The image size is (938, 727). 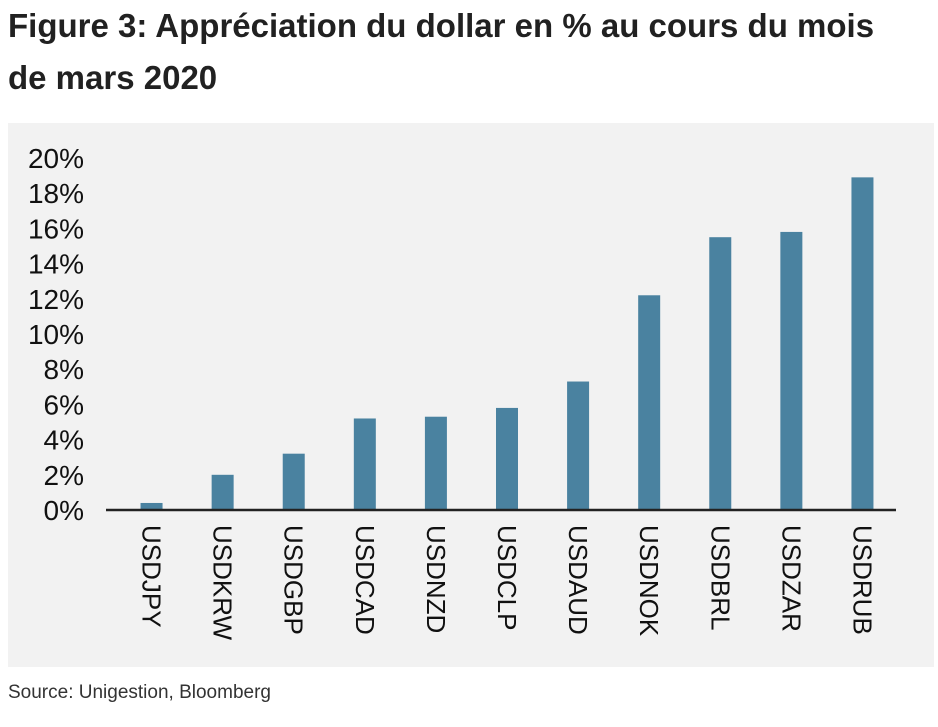 What do you see at coordinates (436, 579) in the screenshot?
I see `x-tick-label: USDNZD` at bounding box center [436, 579].